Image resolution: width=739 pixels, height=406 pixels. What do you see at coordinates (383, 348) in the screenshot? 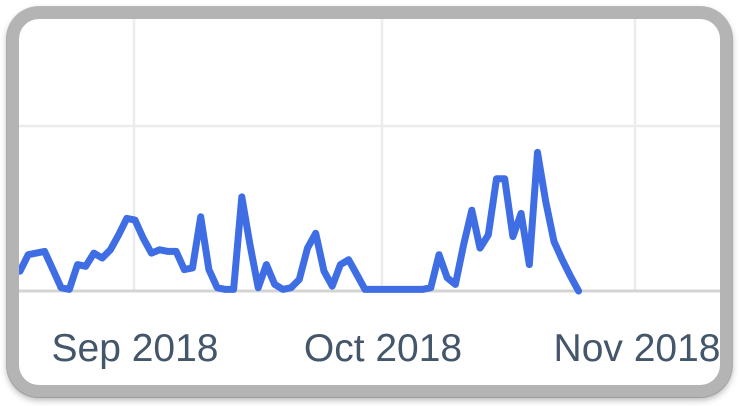
I see `x-tick-label-oct-2018: Oct 2018` at bounding box center [383, 348].